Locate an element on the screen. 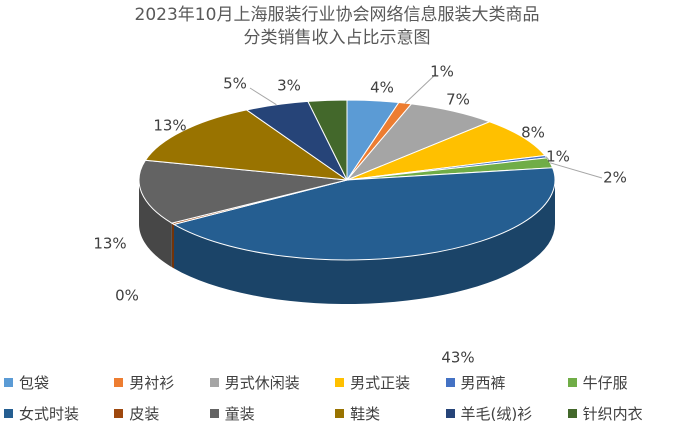 The image size is (674, 440). data-label-4: 1% is located at coordinates (558, 157).